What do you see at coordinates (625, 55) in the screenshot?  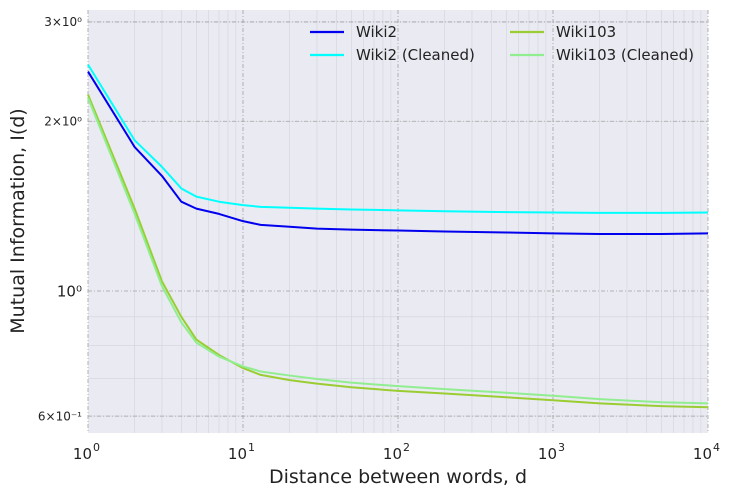 I see `legend-label: Wiki103 (Cleaned)` at bounding box center [625, 55].